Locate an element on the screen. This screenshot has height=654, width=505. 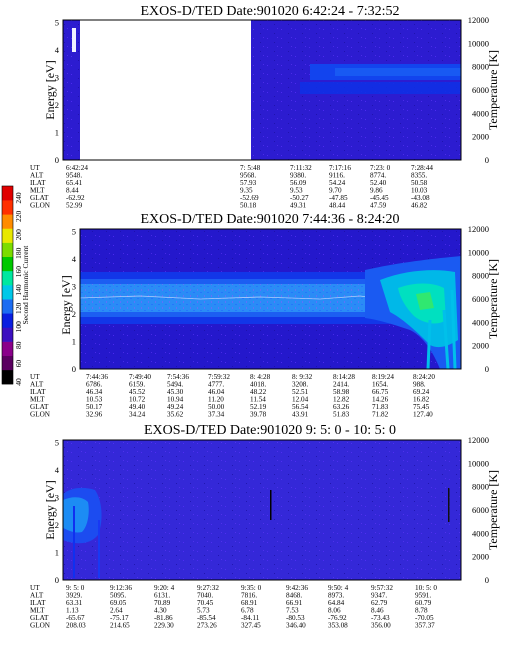
param-value: 5494. is located at coordinates (175, 385).